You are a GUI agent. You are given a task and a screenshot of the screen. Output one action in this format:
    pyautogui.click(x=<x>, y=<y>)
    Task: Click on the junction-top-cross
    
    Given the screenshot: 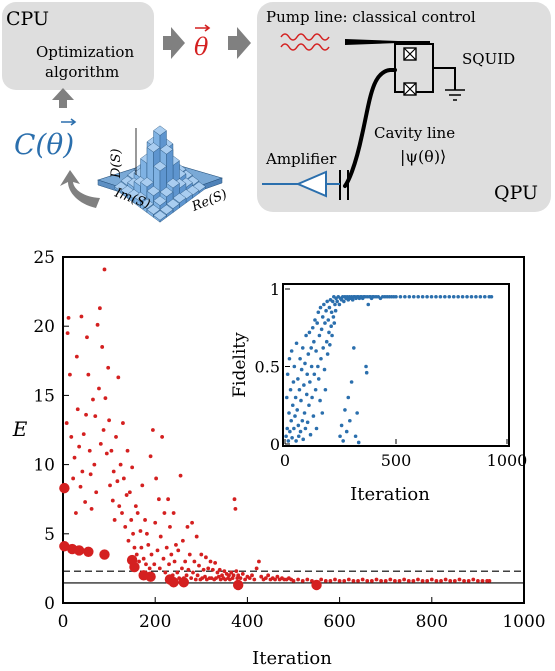 What is the action you would take?
    pyautogui.click(x=410, y=54)
    